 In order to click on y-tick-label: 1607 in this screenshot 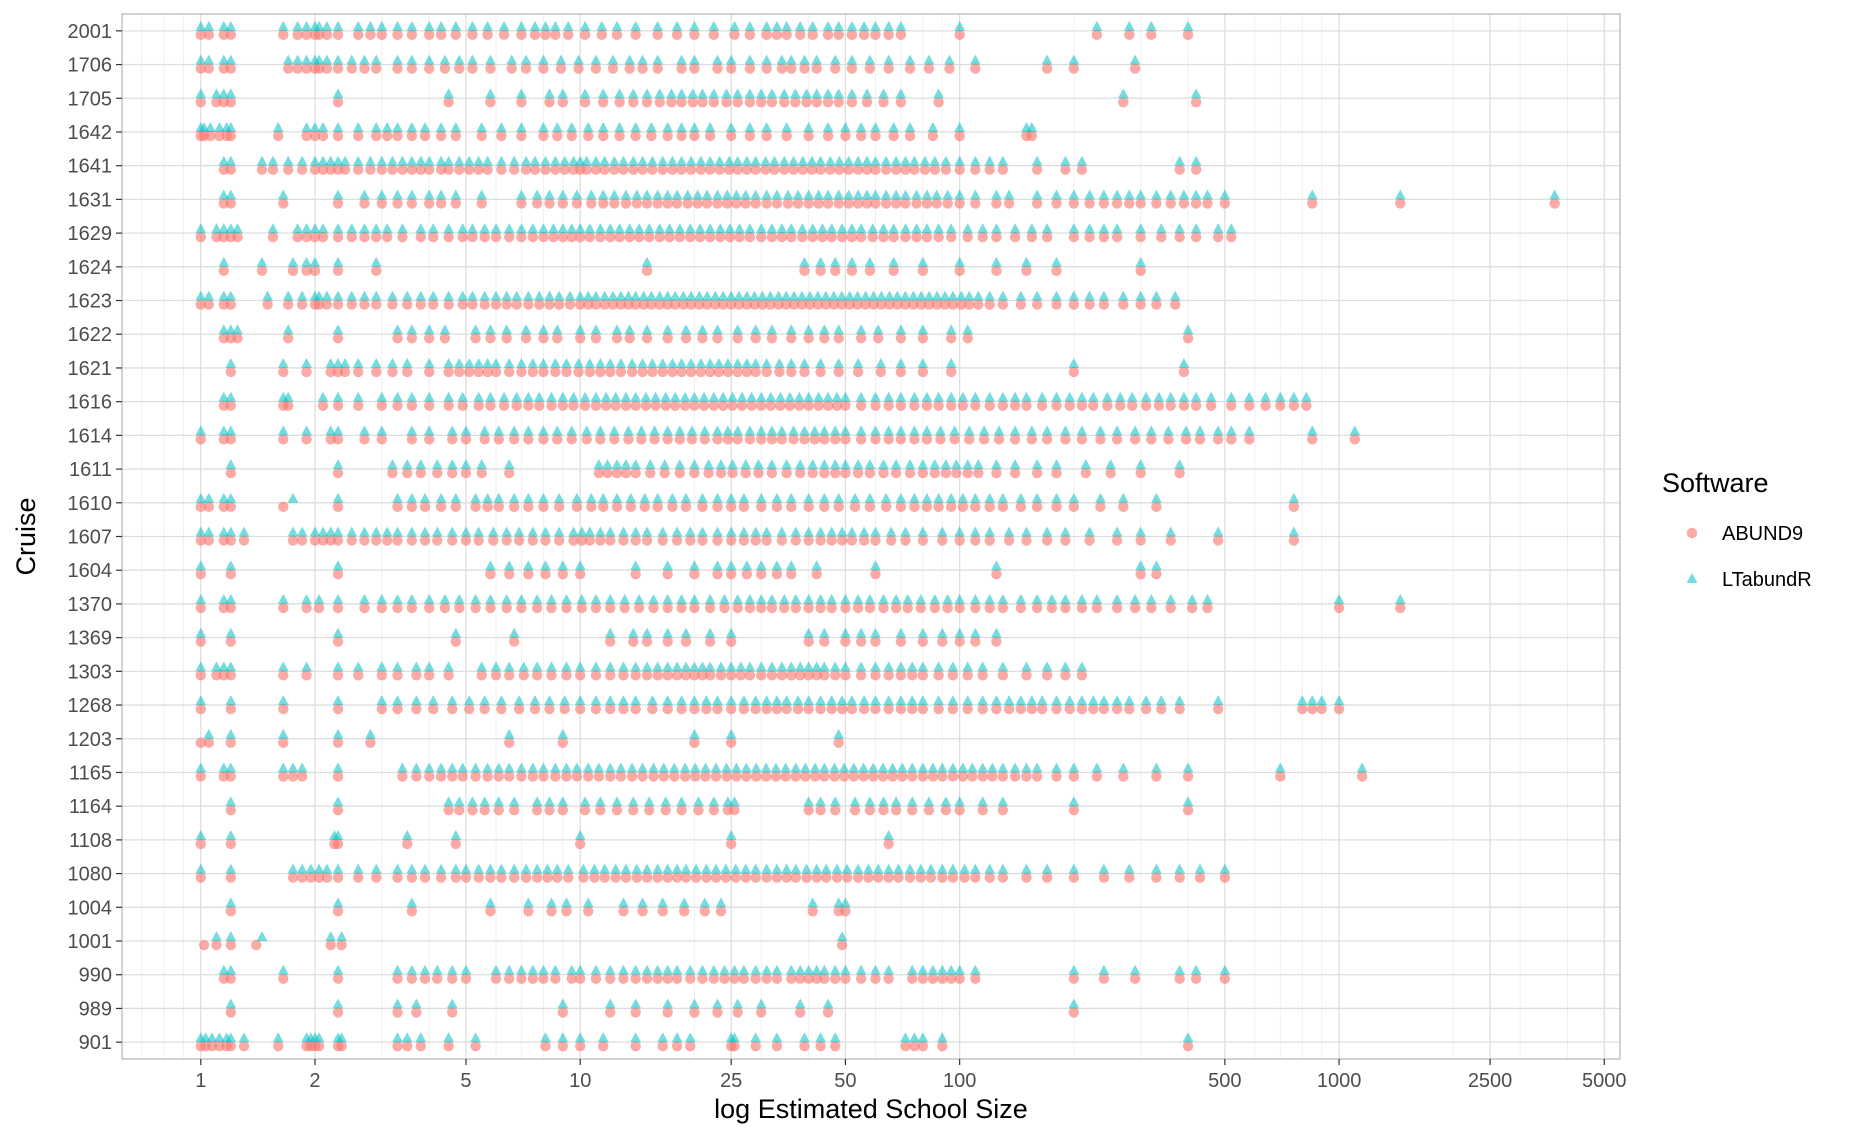, I will do `click(90, 538)`.